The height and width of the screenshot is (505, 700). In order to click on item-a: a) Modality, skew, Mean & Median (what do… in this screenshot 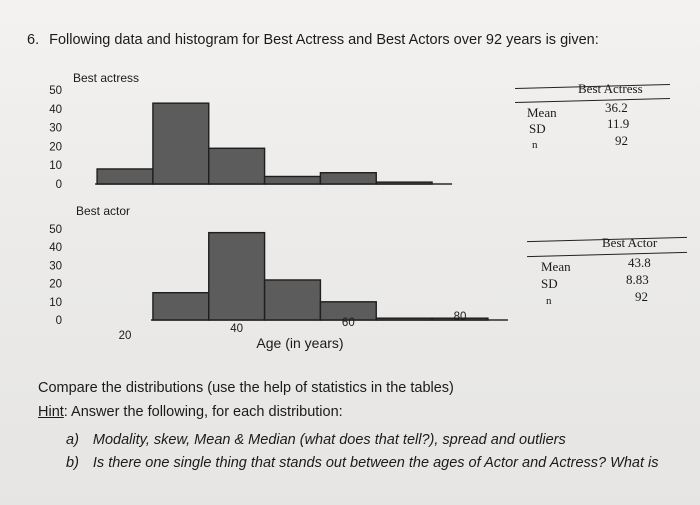, I will do `click(316, 440)`.